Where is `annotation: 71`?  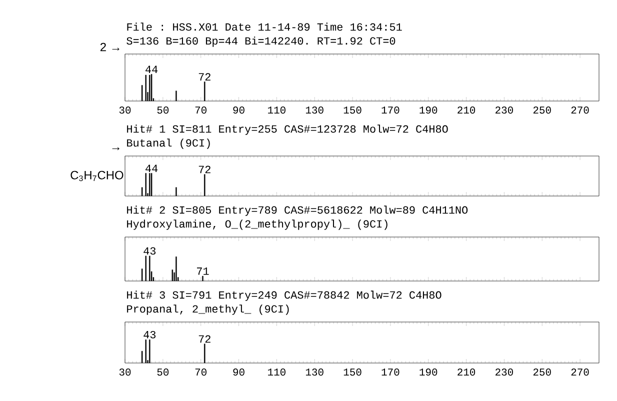
annotation: 71 is located at coordinates (203, 271).